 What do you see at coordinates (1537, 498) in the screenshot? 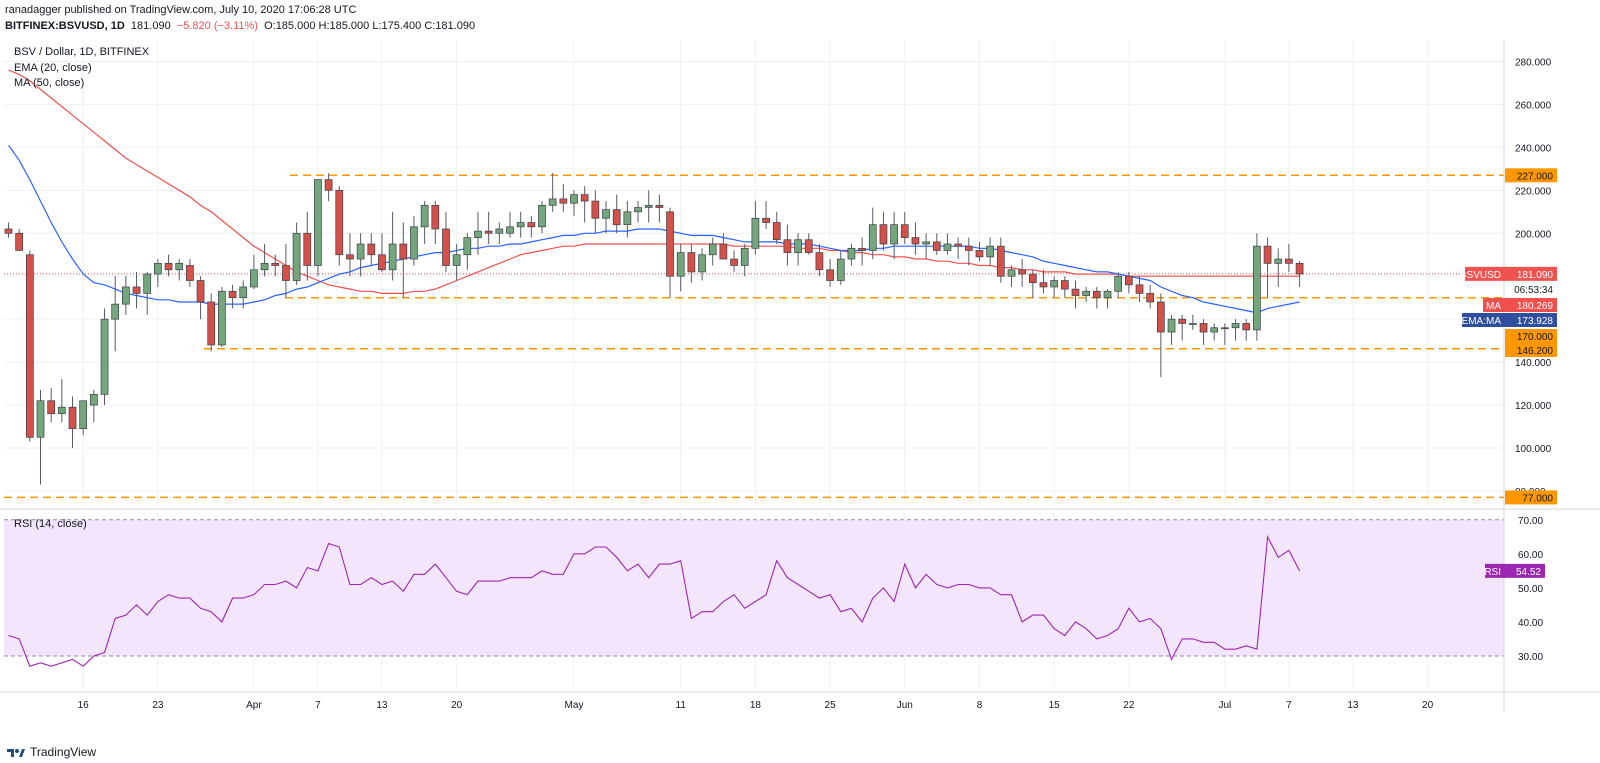
I see `level-badge-text: 77.000` at bounding box center [1537, 498].